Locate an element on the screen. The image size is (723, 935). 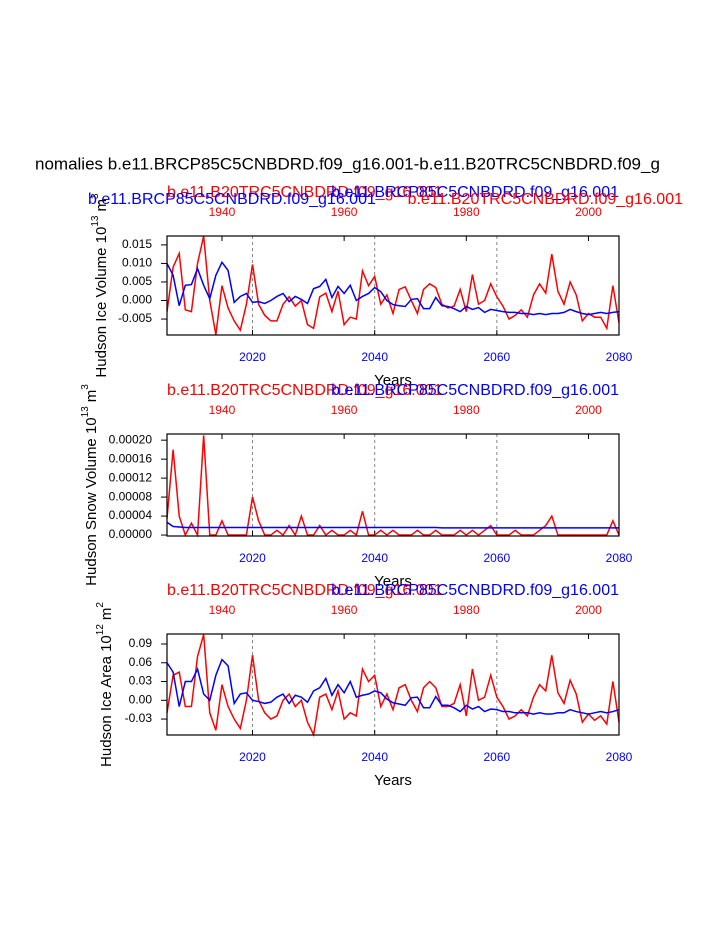
y-axis-label: Hudson Ice Area 1012 m2 is located at coordinates (105, 684).